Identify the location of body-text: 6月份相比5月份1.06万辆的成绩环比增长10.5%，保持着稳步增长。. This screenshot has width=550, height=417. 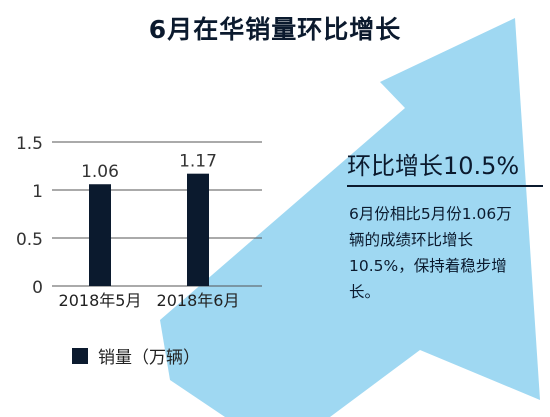
(430, 253).